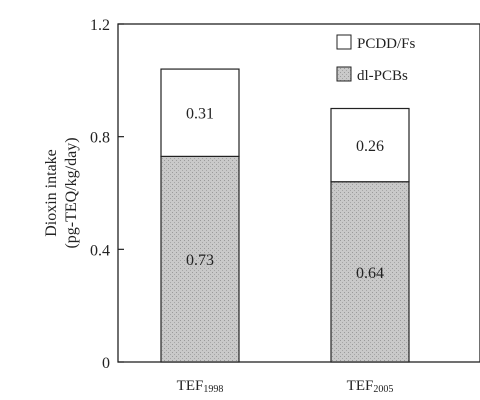 The image size is (480, 400). I want to click on y-tick-label: 0.8, so click(100, 138).